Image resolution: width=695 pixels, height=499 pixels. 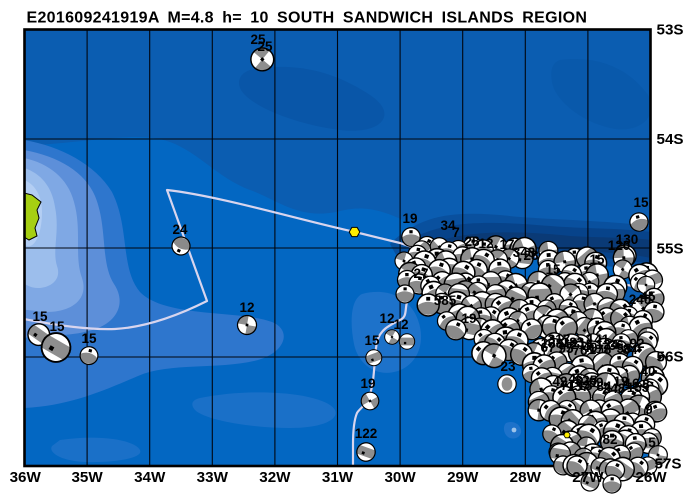 I want to click on svg-text: 17, so click(x=506, y=244).